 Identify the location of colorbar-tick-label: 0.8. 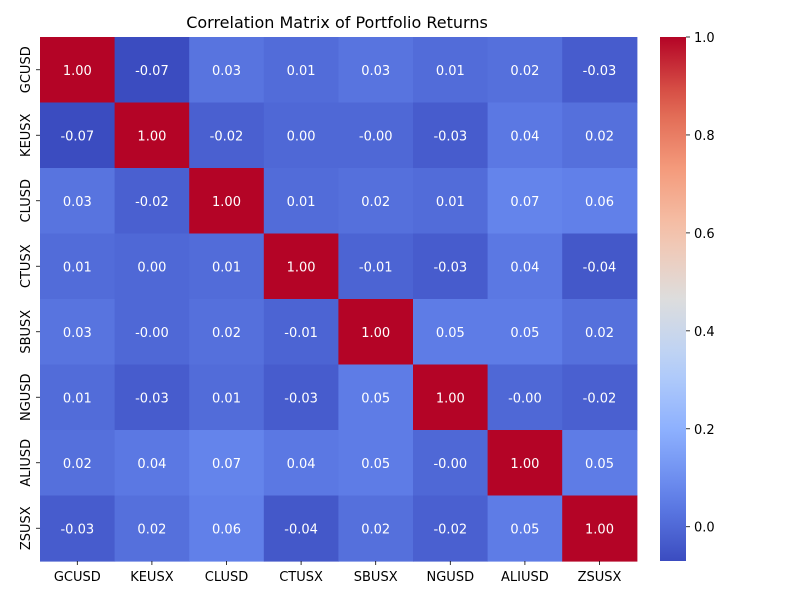
(704, 136).